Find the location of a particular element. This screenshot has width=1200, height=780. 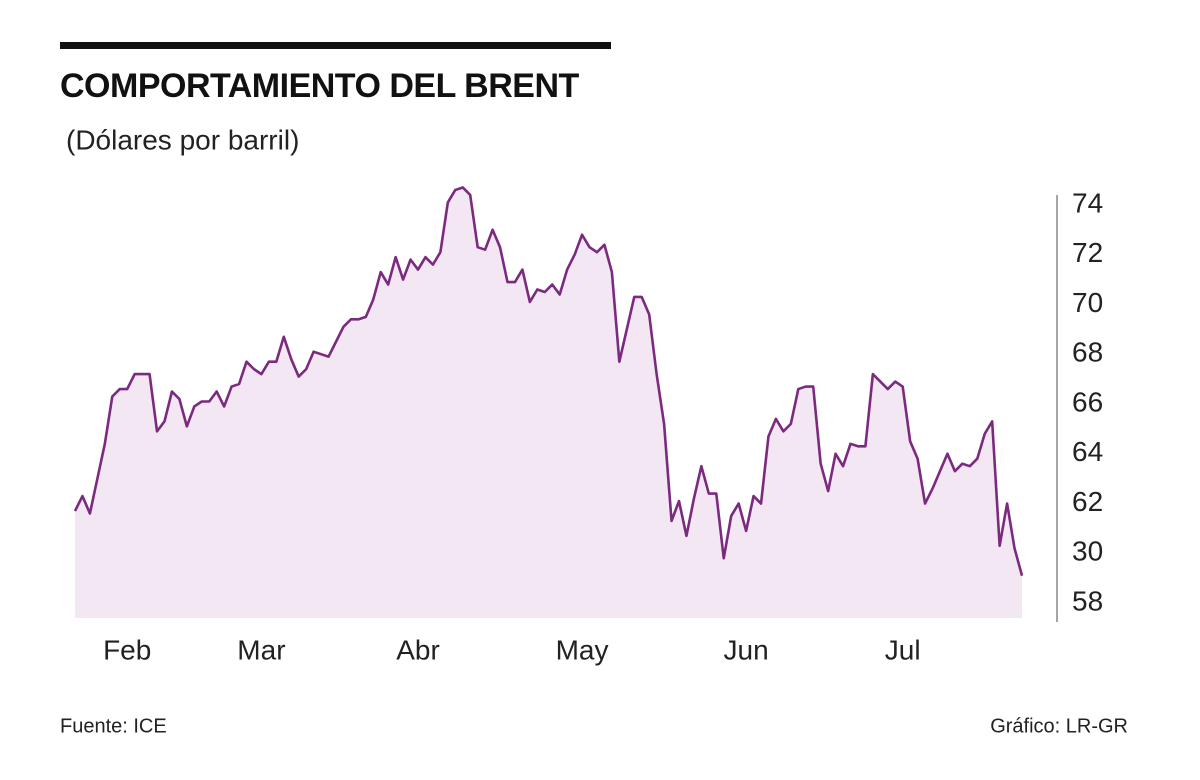

chart-subtitle: (Dólares por barril) is located at coordinates (182, 139).